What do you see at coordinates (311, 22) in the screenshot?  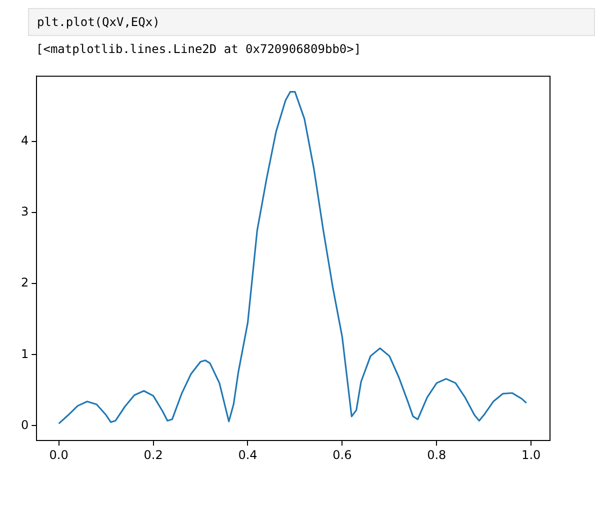 I see `text: plt.plot(QxV,EQx)` at bounding box center [311, 22].